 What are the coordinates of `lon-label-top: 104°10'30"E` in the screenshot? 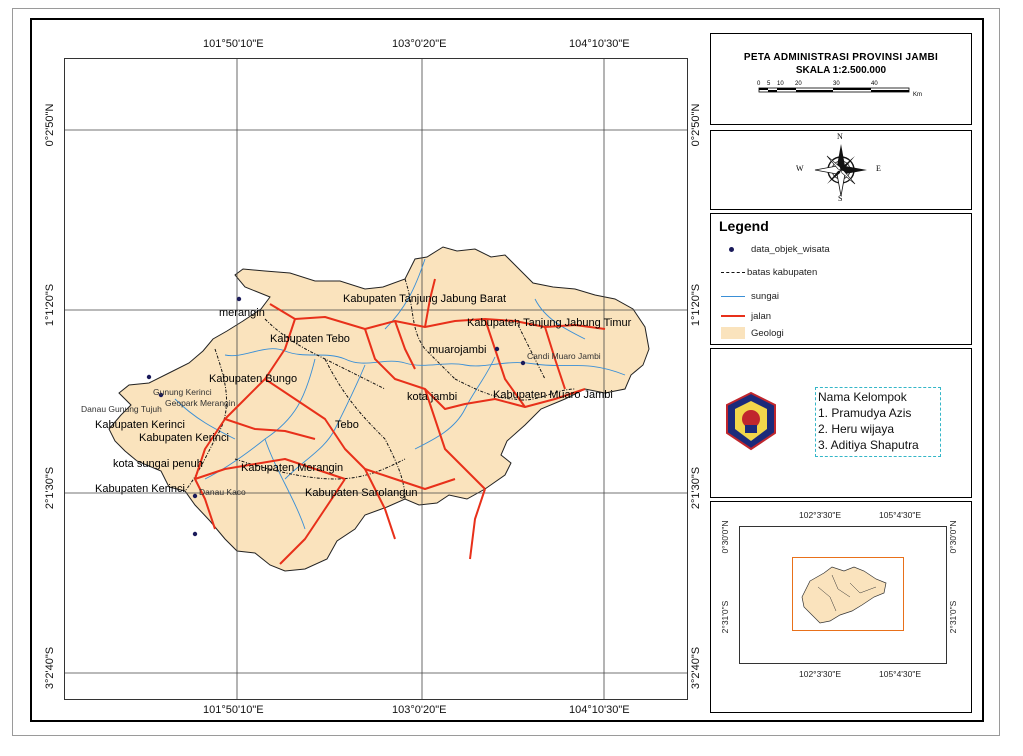 It's located at (599, 44).